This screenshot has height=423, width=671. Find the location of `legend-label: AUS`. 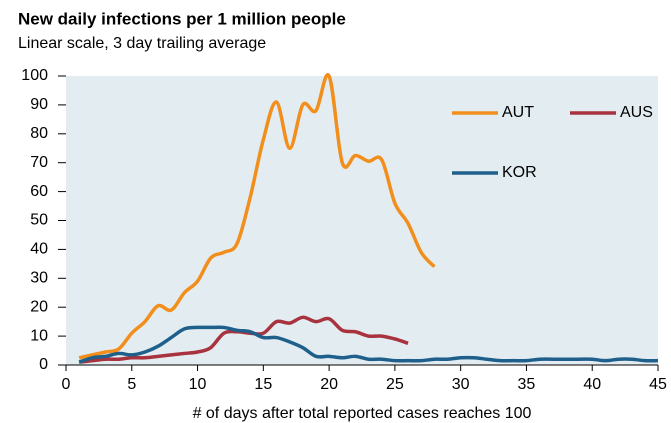

legend-label: AUS is located at coordinates (636, 112).